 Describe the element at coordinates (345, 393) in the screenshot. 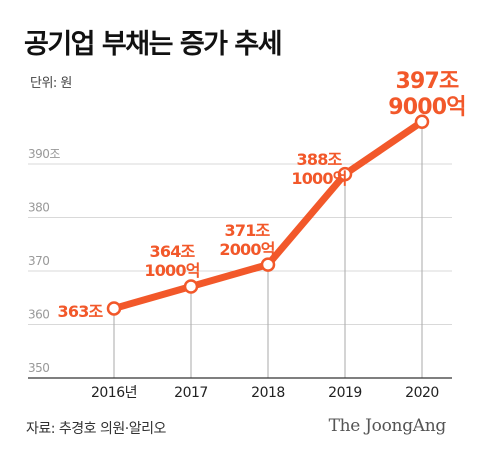

I see `x-tick-label: 2019` at that location.